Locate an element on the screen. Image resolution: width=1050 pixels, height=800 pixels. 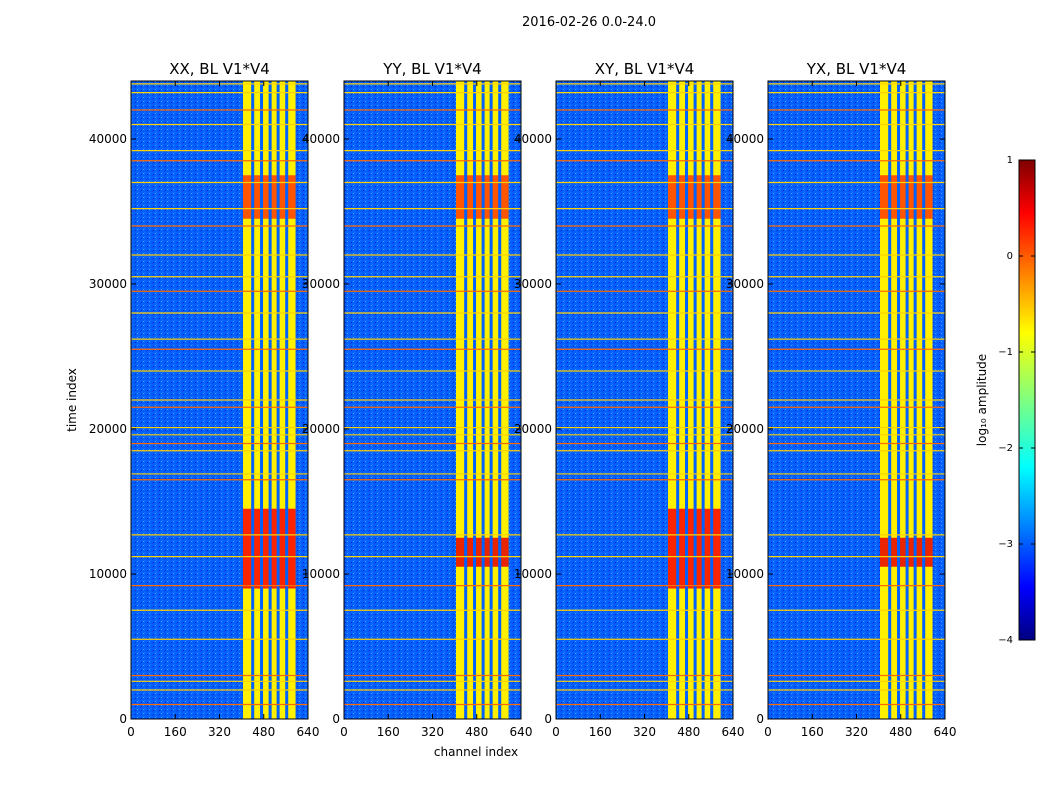
colorbar-tick-label: −1 is located at coordinates (1005, 352).